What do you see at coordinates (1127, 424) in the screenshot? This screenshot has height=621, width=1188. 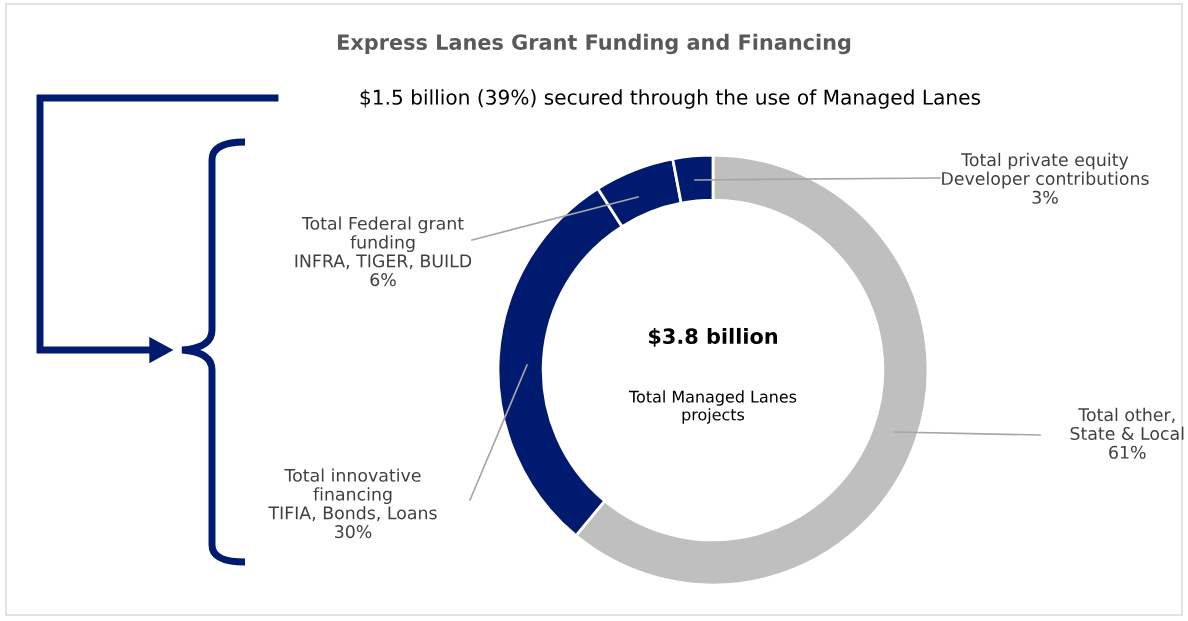 I see `slice-label: Total other, State & Local` at bounding box center [1127, 424].